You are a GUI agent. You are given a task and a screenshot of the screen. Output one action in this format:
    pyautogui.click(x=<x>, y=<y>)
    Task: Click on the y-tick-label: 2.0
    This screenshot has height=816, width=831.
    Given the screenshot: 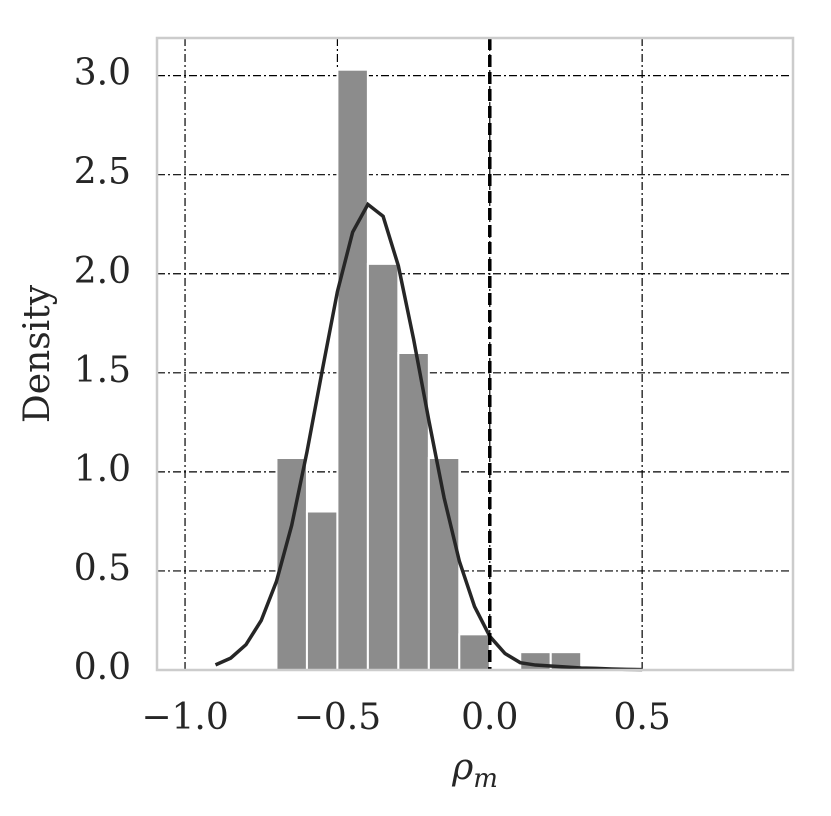 What is the action you would take?
    pyautogui.click(x=102, y=271)
    